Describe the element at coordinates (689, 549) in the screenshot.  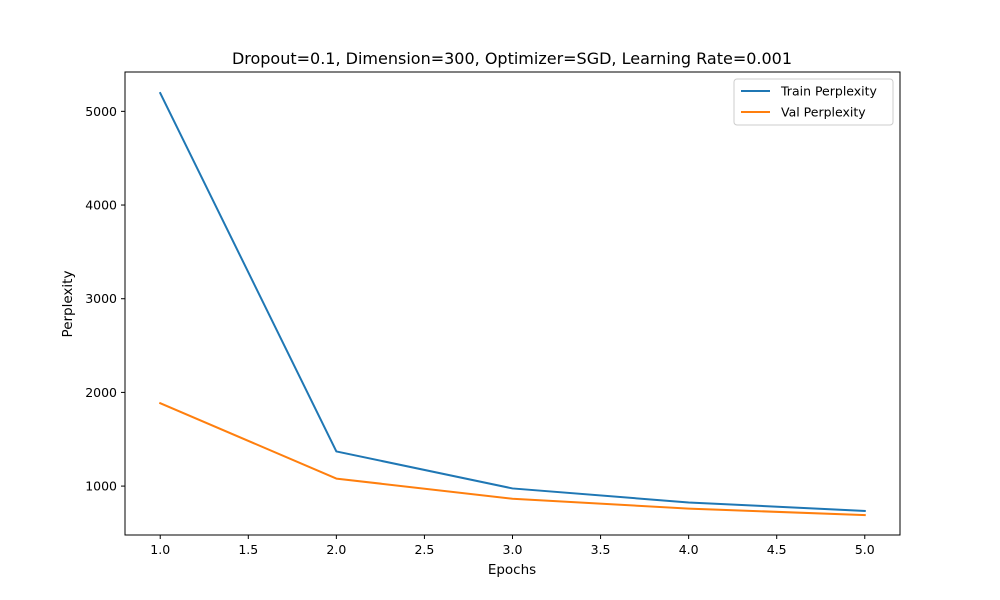
I see `x-tick-label: 4.0` at that location.